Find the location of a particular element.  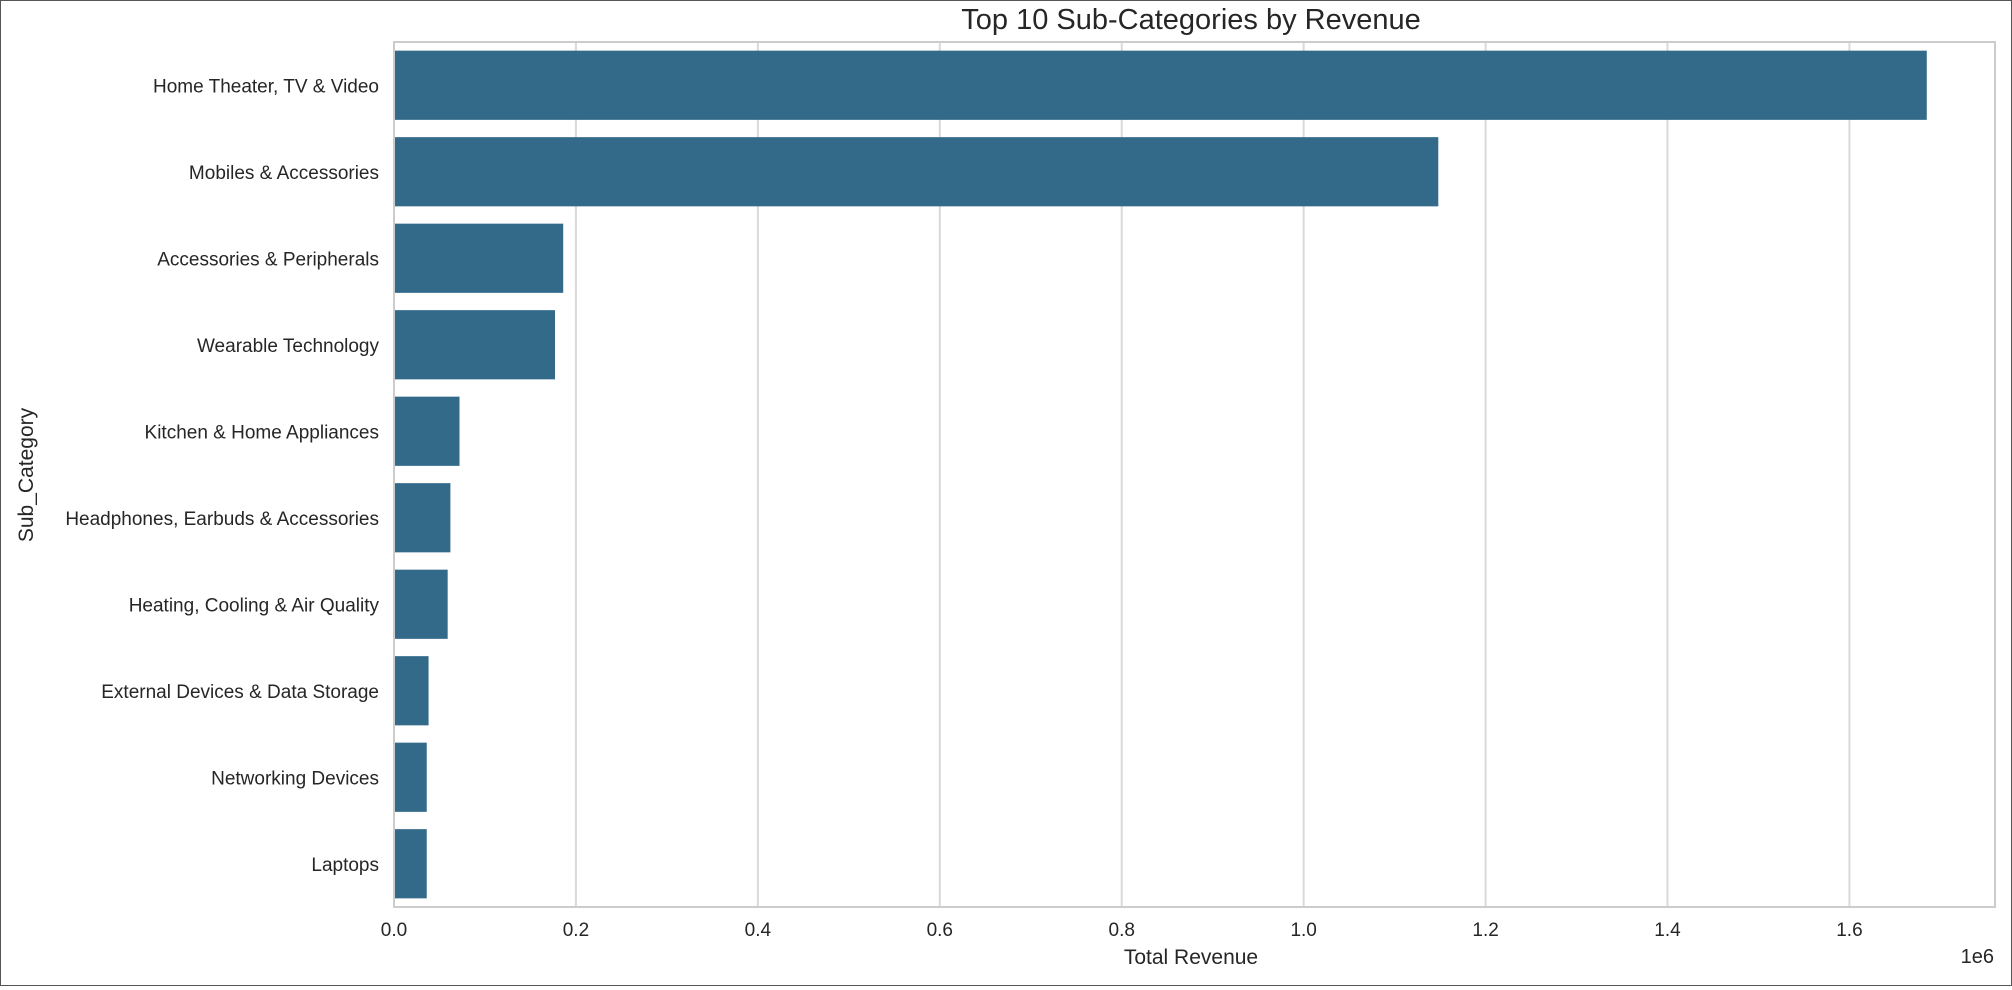

y-tick-label: Home Theater, TV & Video is located at coordinates (266, 86).